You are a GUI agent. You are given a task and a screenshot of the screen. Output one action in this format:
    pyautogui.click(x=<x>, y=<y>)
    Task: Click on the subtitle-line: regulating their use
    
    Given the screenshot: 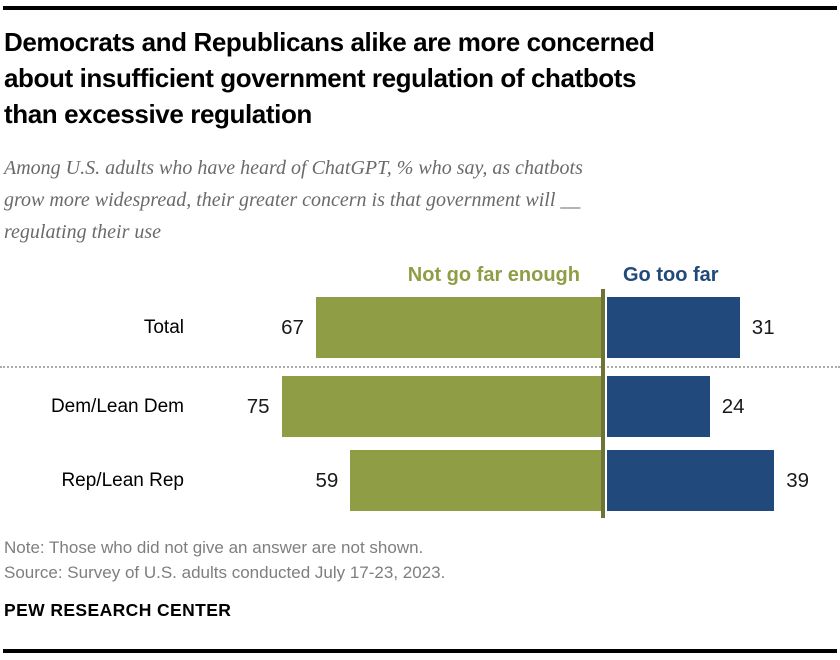 What is the action you would take?
    pyautogui.click(x=83, y=232)
    